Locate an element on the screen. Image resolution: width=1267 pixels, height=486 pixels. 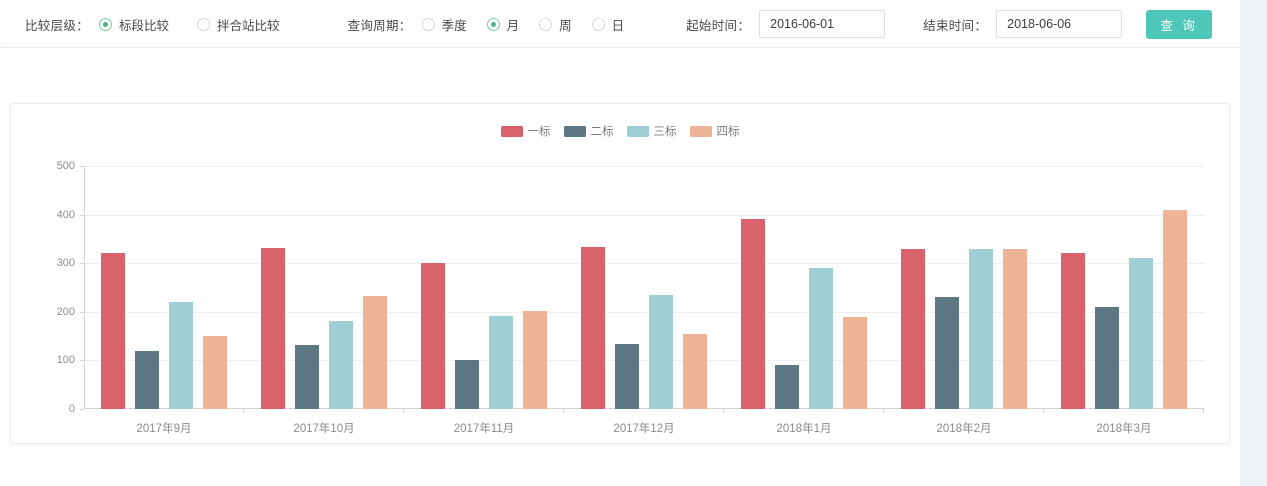
legend-item-label: 一标 is located at coordinates (539, 132).